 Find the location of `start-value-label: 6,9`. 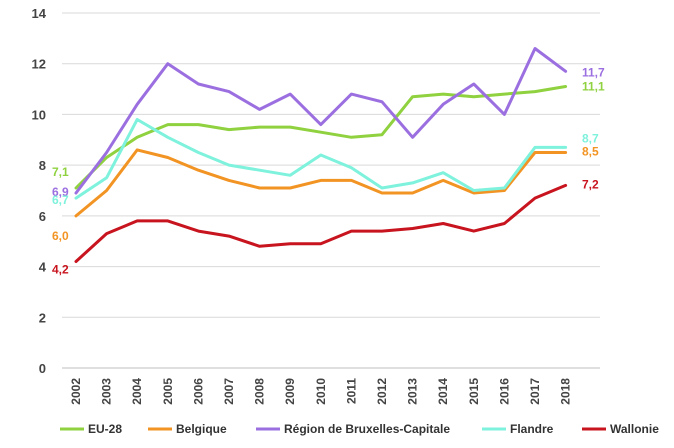

start-value-label: 6,9 is located at coordinates (60, 192).